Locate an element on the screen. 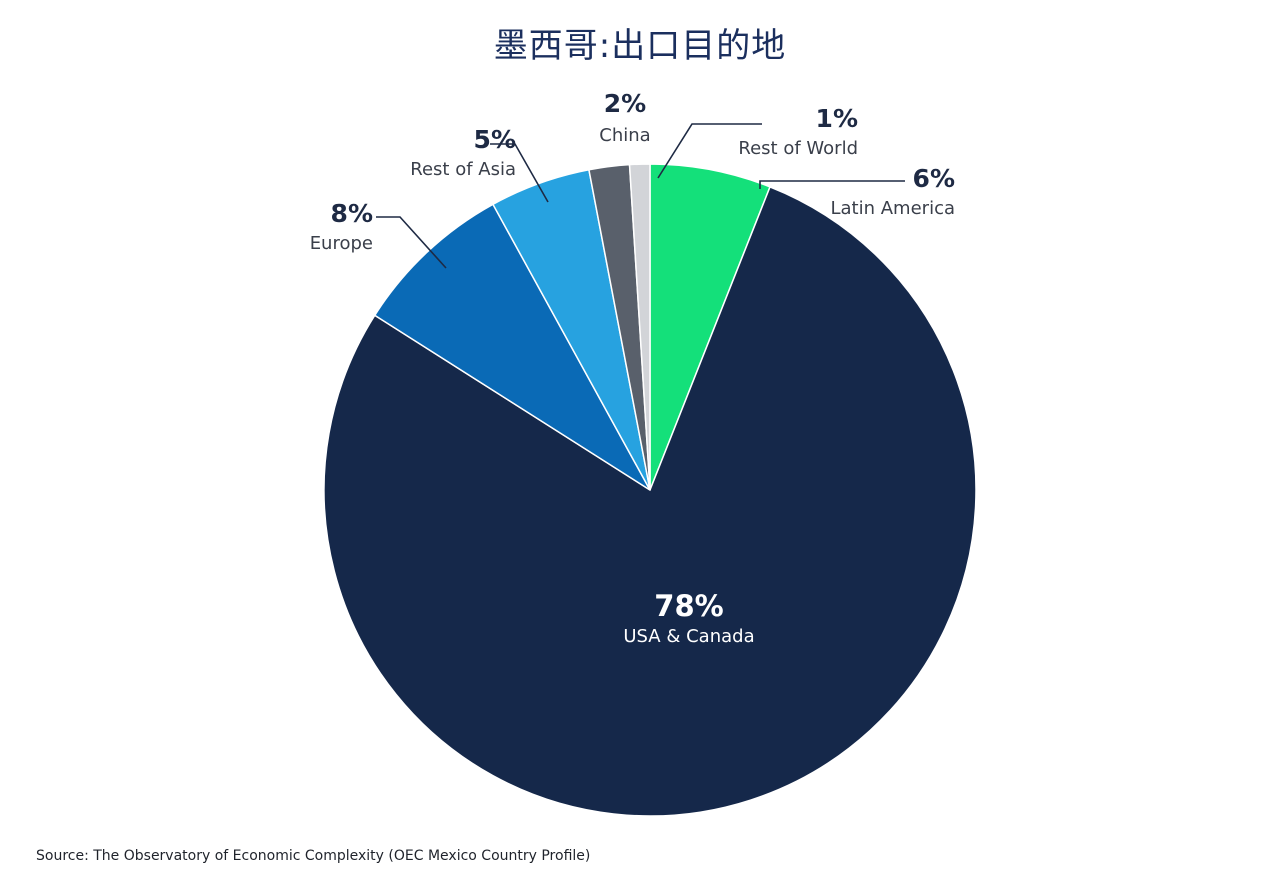 Image resolution: width=1280 pixels, height=893 pixels. data-label-rest-of-world: 1% is located at coordinates (837, 118).